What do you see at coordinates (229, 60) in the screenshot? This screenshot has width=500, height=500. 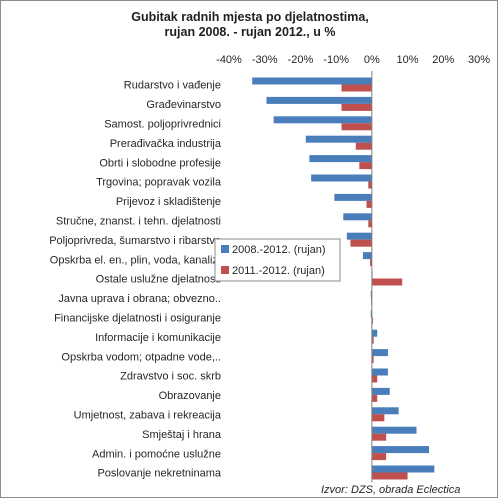 I see `x-tick-label: -40%` at bounding box center [229, 60].